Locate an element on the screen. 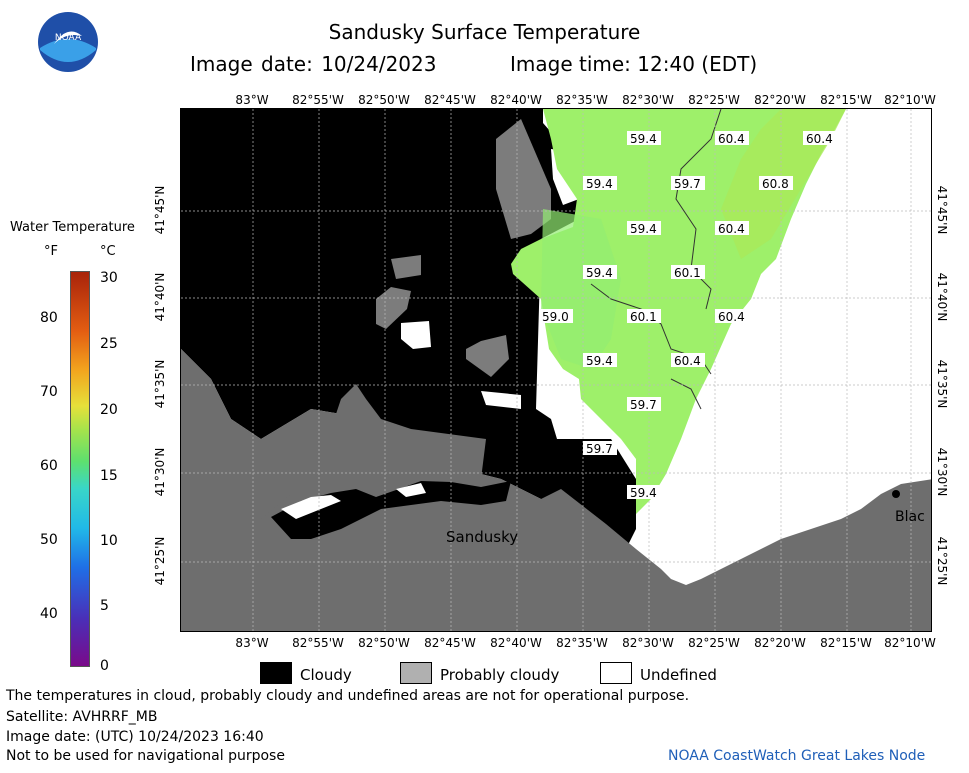 The image size is (969, 773). probably-cloudy-swatch is located at coordinates (416, 673).